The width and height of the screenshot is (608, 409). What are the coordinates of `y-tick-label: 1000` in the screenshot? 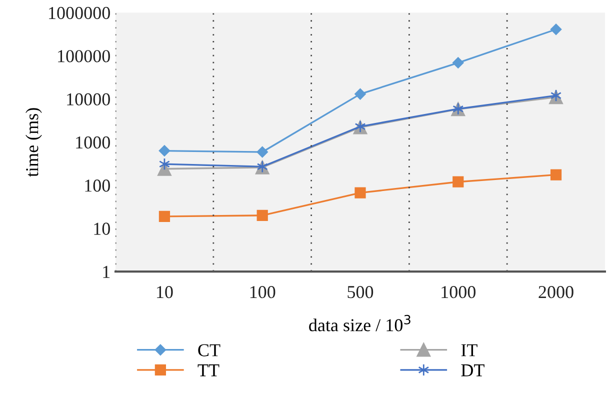 It's located at (93, 142).